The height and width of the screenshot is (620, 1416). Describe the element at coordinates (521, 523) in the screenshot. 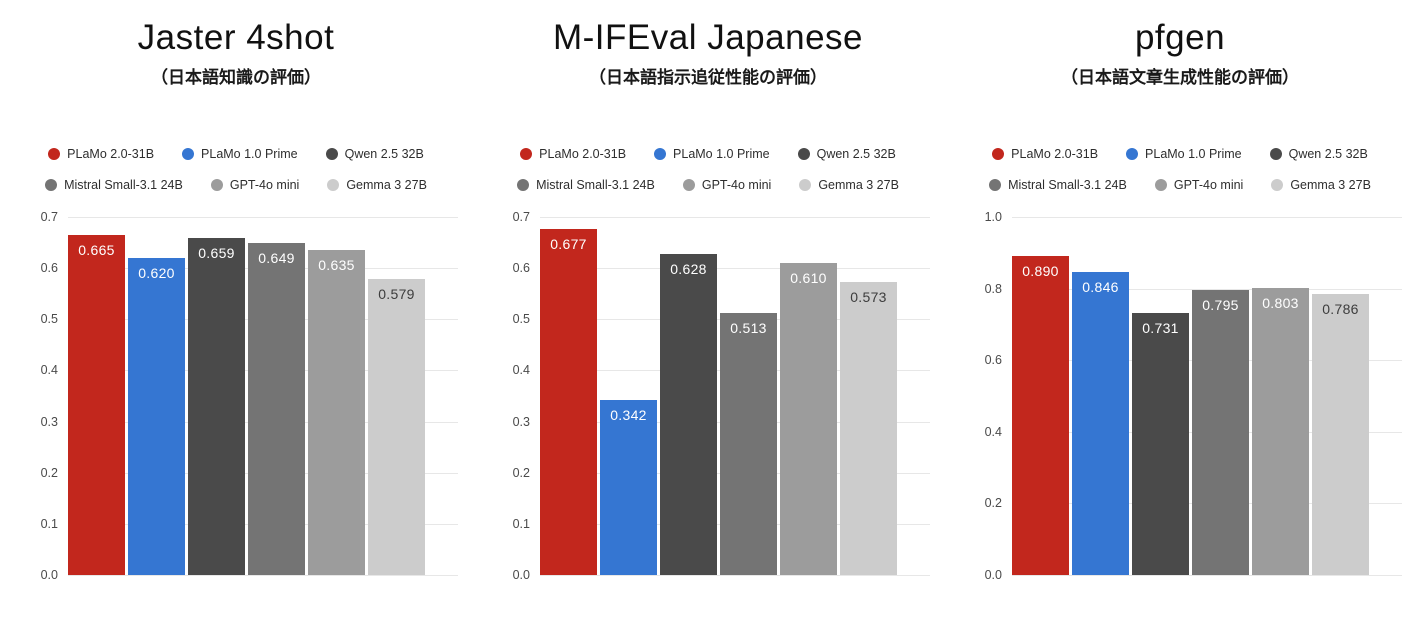

I see `y-axis-tick-label: 0.1` at that location.